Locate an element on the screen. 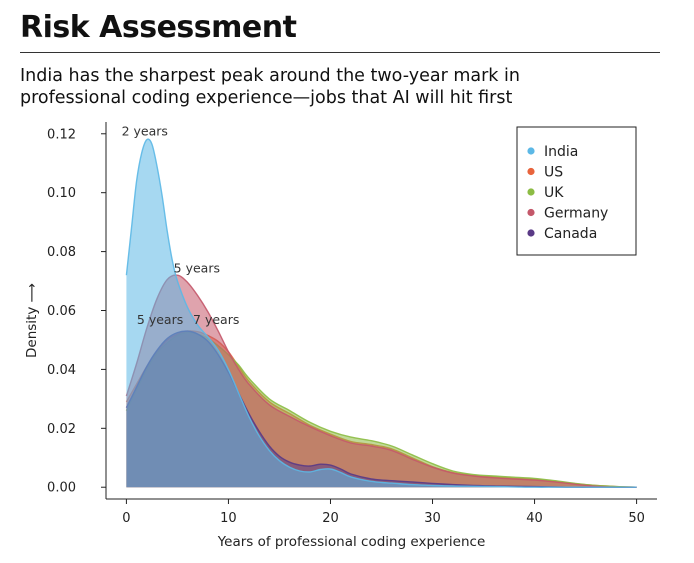  legend-swatch-germany is located at coordinates (531, 212).